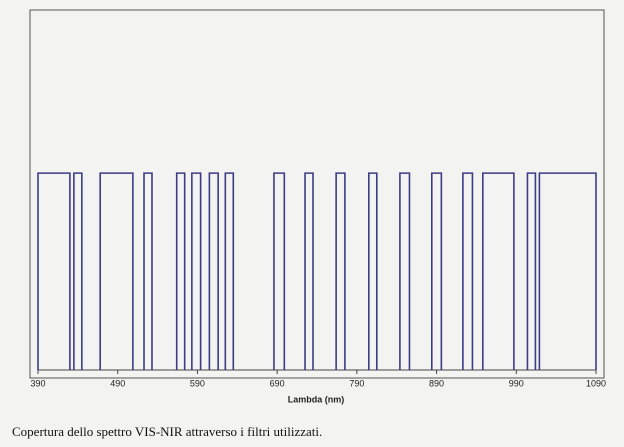 The height and width of the screenshot is (447, 624). I want to click on x-tick-label: 390, so click(37, 383).